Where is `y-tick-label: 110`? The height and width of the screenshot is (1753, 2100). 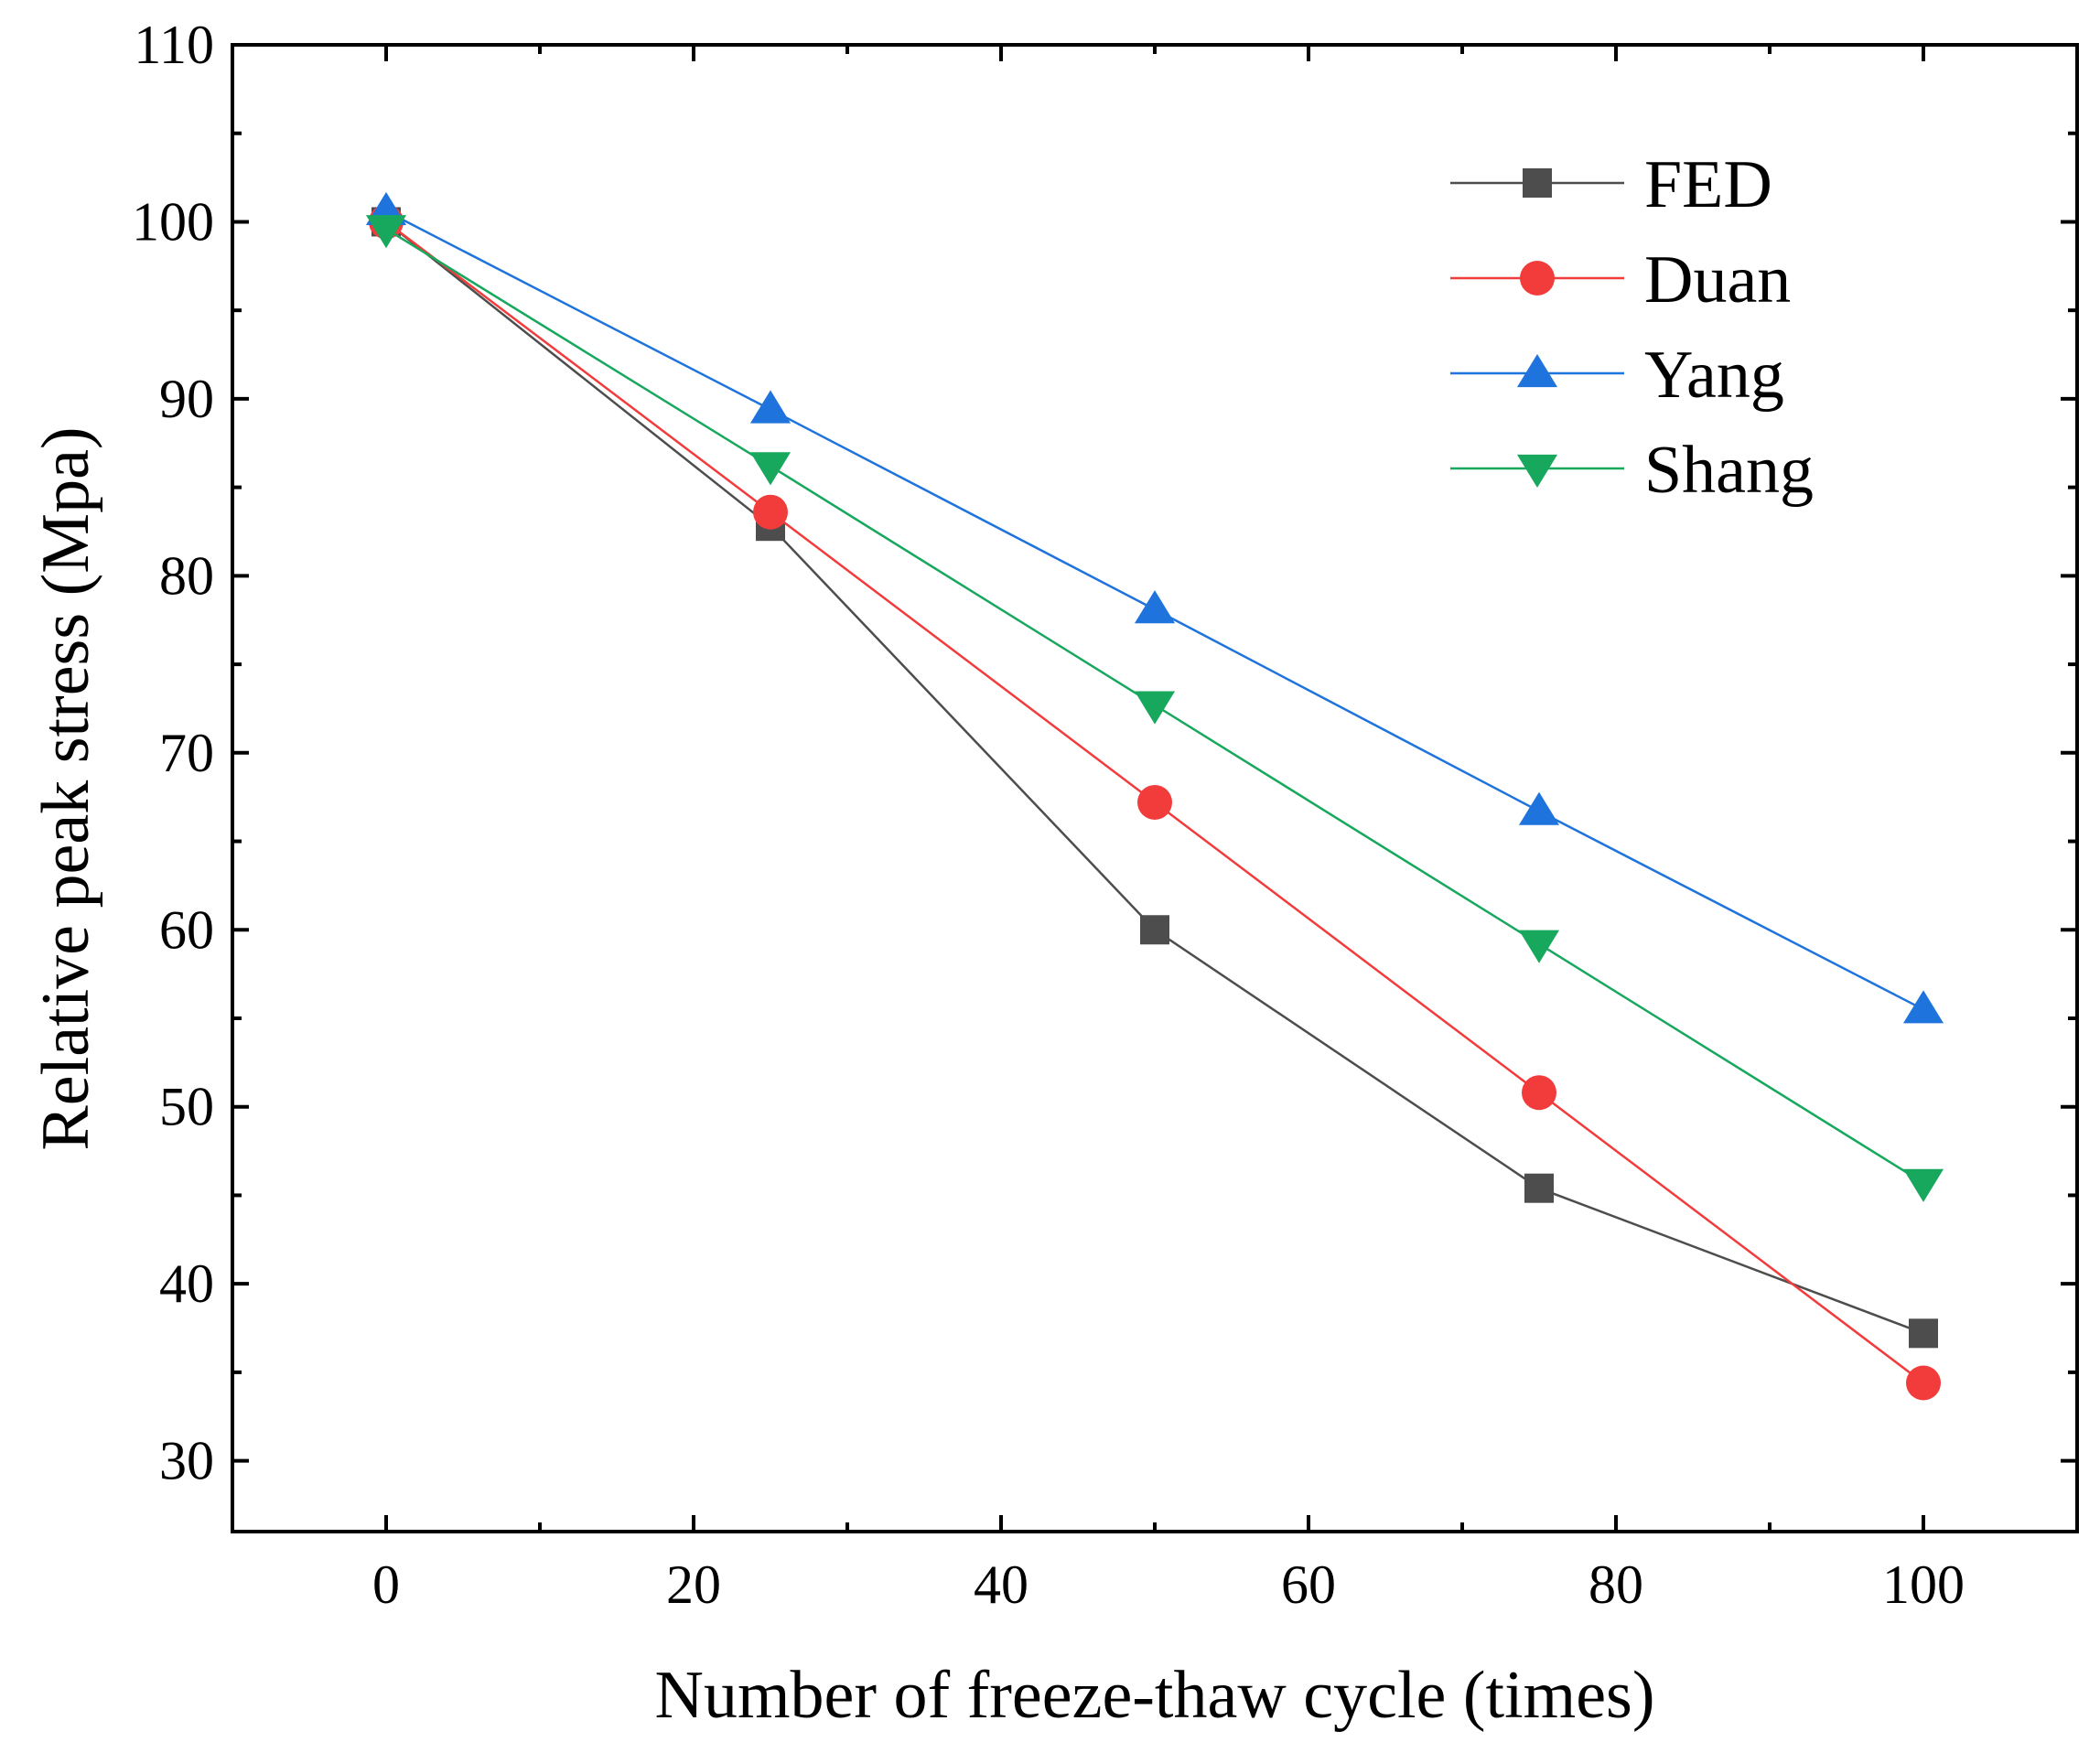
y-tick-label: 110 is located at coordinates (174, 45).